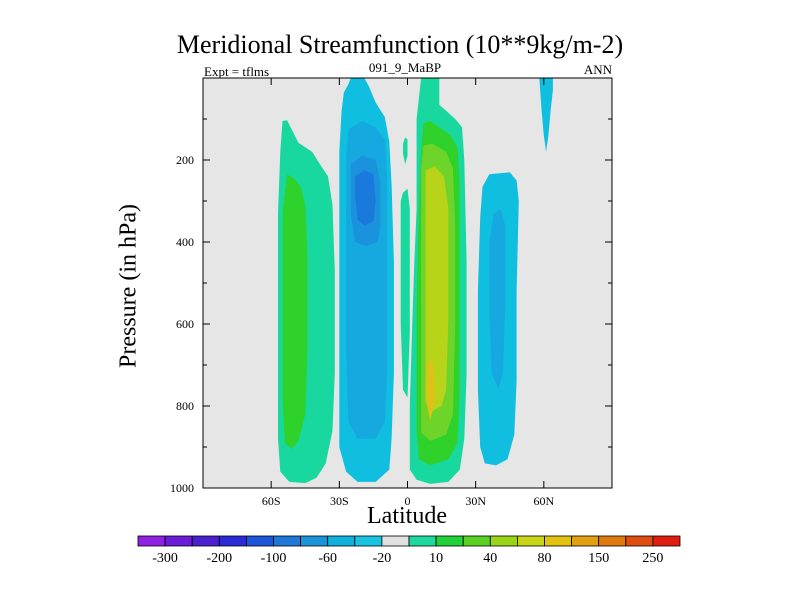  Describe the element at coordinates (185, 242) in the screenshot. I see `y-tick-label: 400` at that location.